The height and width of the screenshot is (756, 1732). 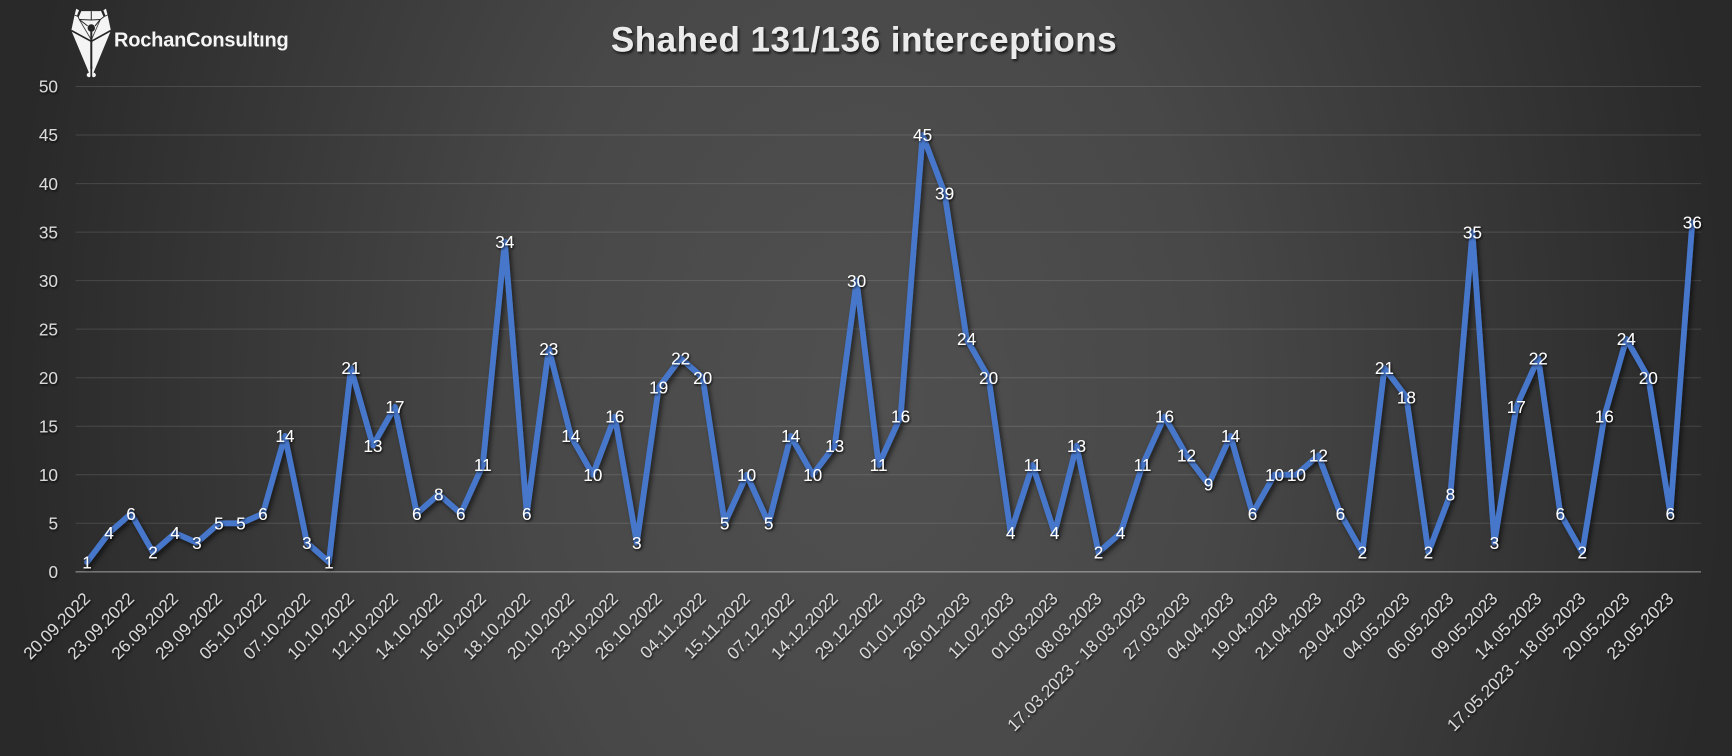 What do you see at coordinates (48, 184) in the screenshot?
I see `svg-text: 40` at bounding box center [48, 184].